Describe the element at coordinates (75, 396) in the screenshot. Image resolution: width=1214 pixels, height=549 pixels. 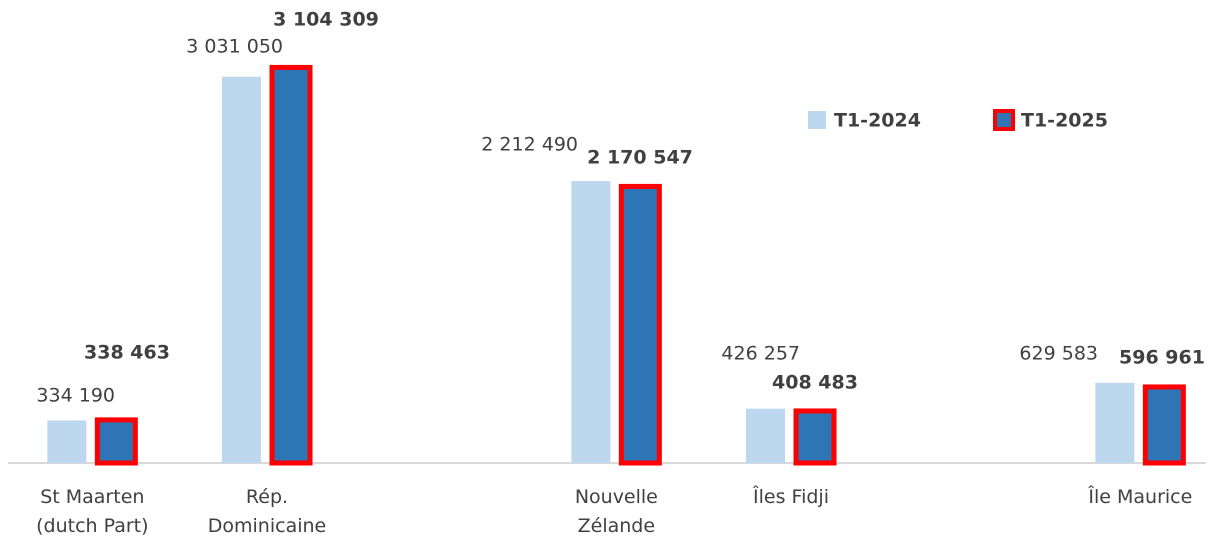
I see `data-label: 334 190` at that location.